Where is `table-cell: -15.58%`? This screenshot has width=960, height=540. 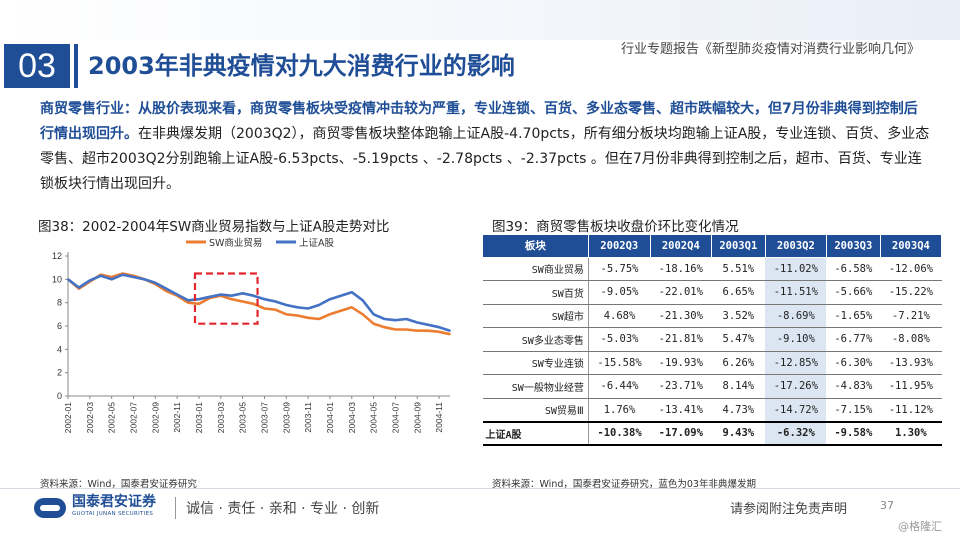
table-cell: -15.58% is located at coordinates (619, 363).